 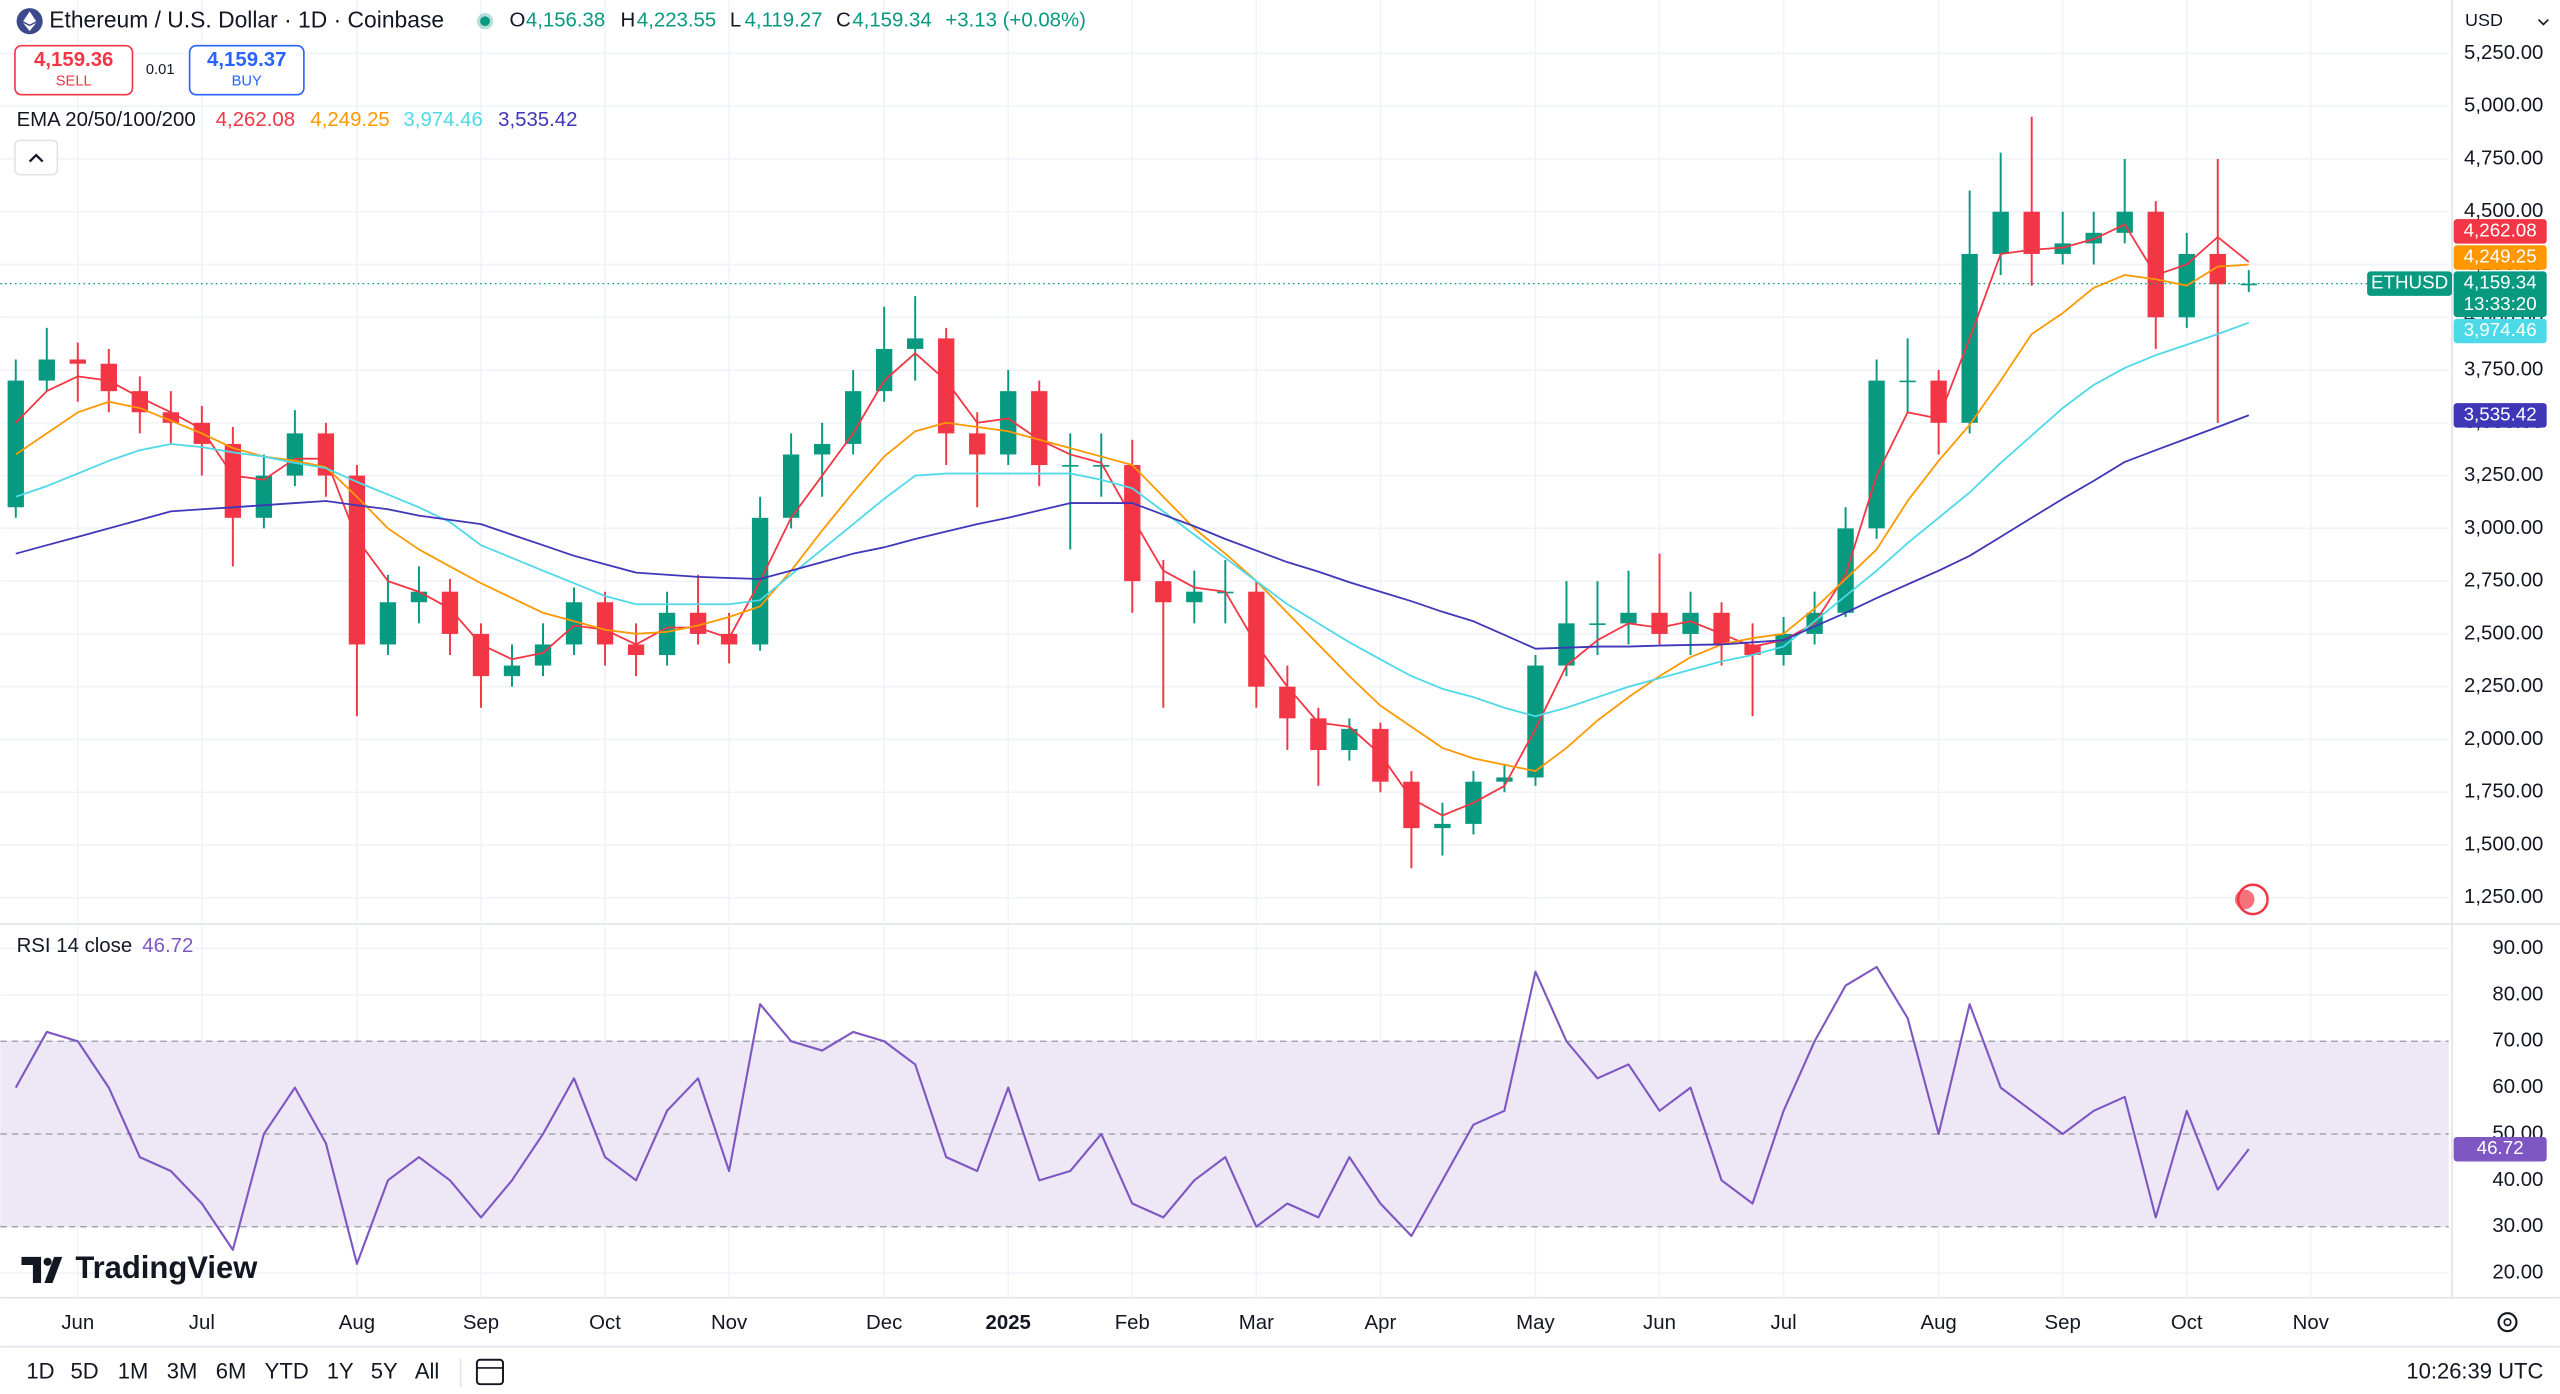 What do you see at coordinates (247, 81) in the screenshot?
I see `buy-label: BUY` at bounding box center [247, 81].